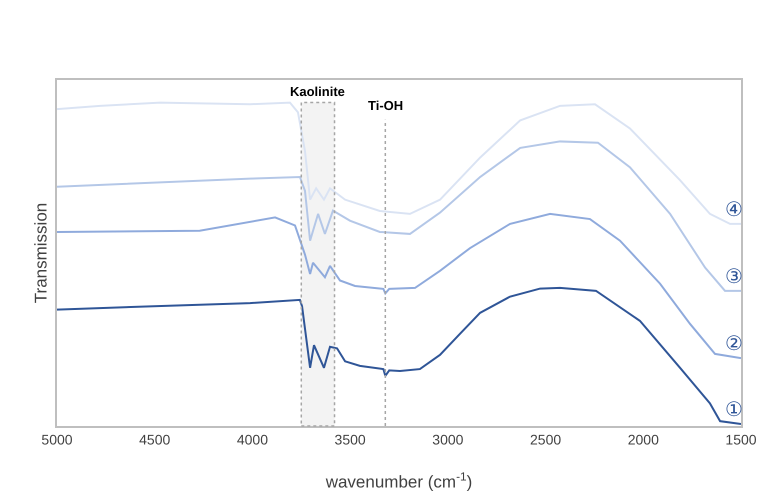  Describe the element at coordinates (40, 253) in the screenshot. I see `y-axis-title: Transmission` at that location.